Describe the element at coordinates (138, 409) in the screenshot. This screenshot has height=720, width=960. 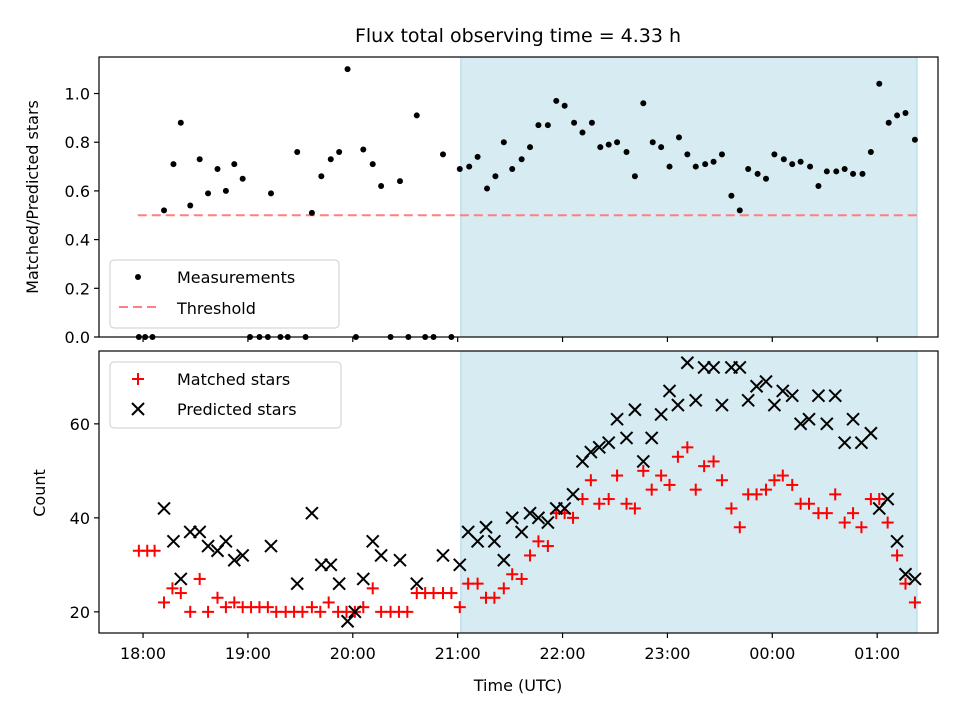
I see `legend-predicted-marker` at that location.